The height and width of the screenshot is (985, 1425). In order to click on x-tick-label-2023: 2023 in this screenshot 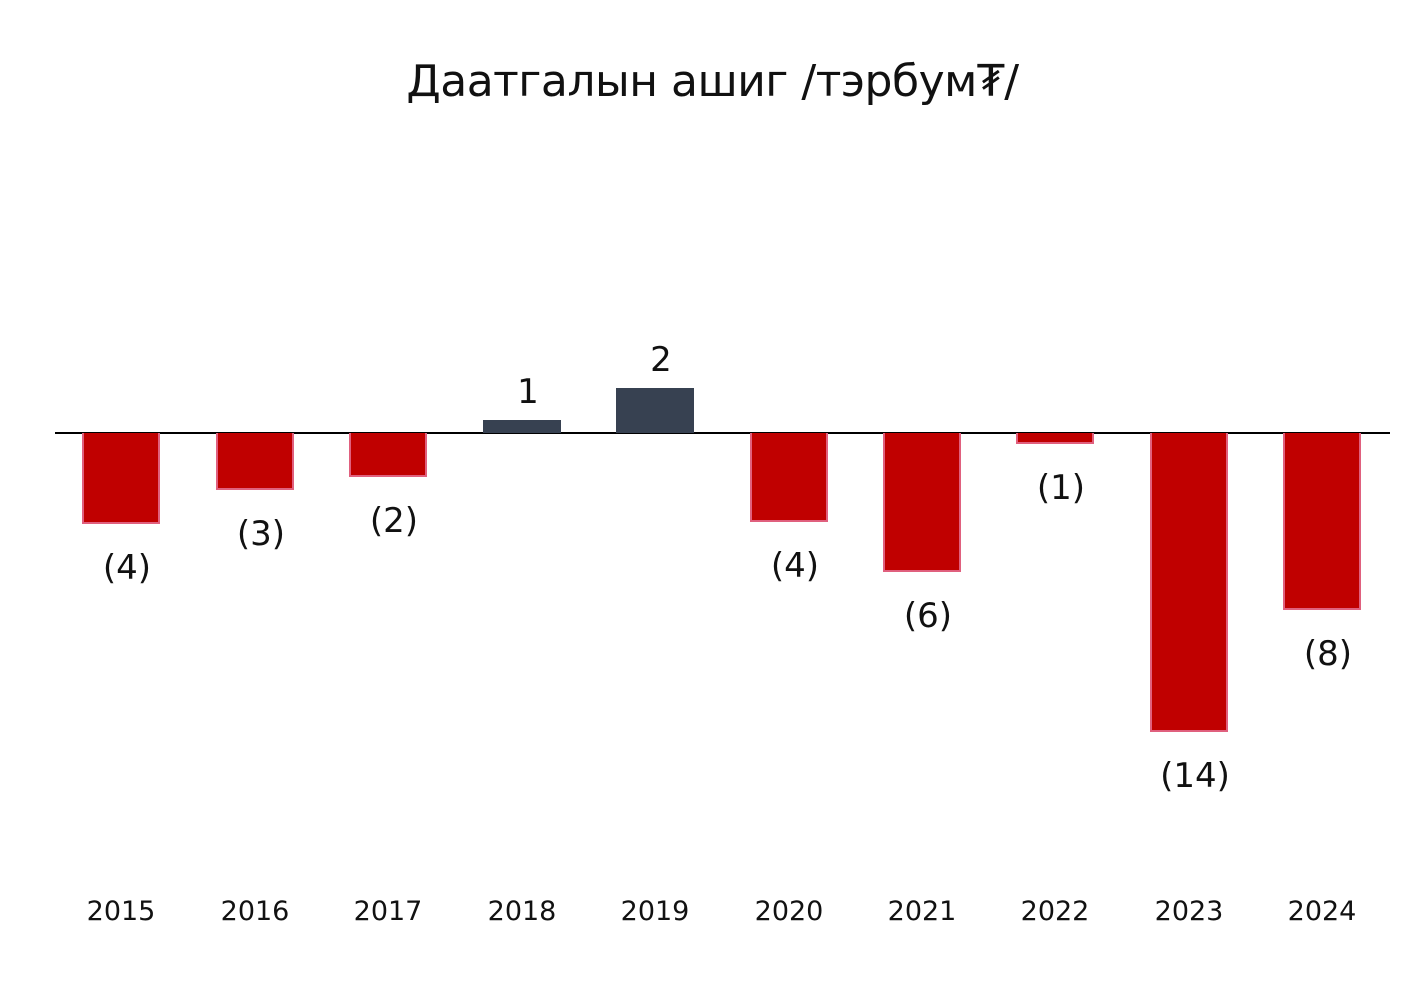, I will do `click(1189, 911)`.